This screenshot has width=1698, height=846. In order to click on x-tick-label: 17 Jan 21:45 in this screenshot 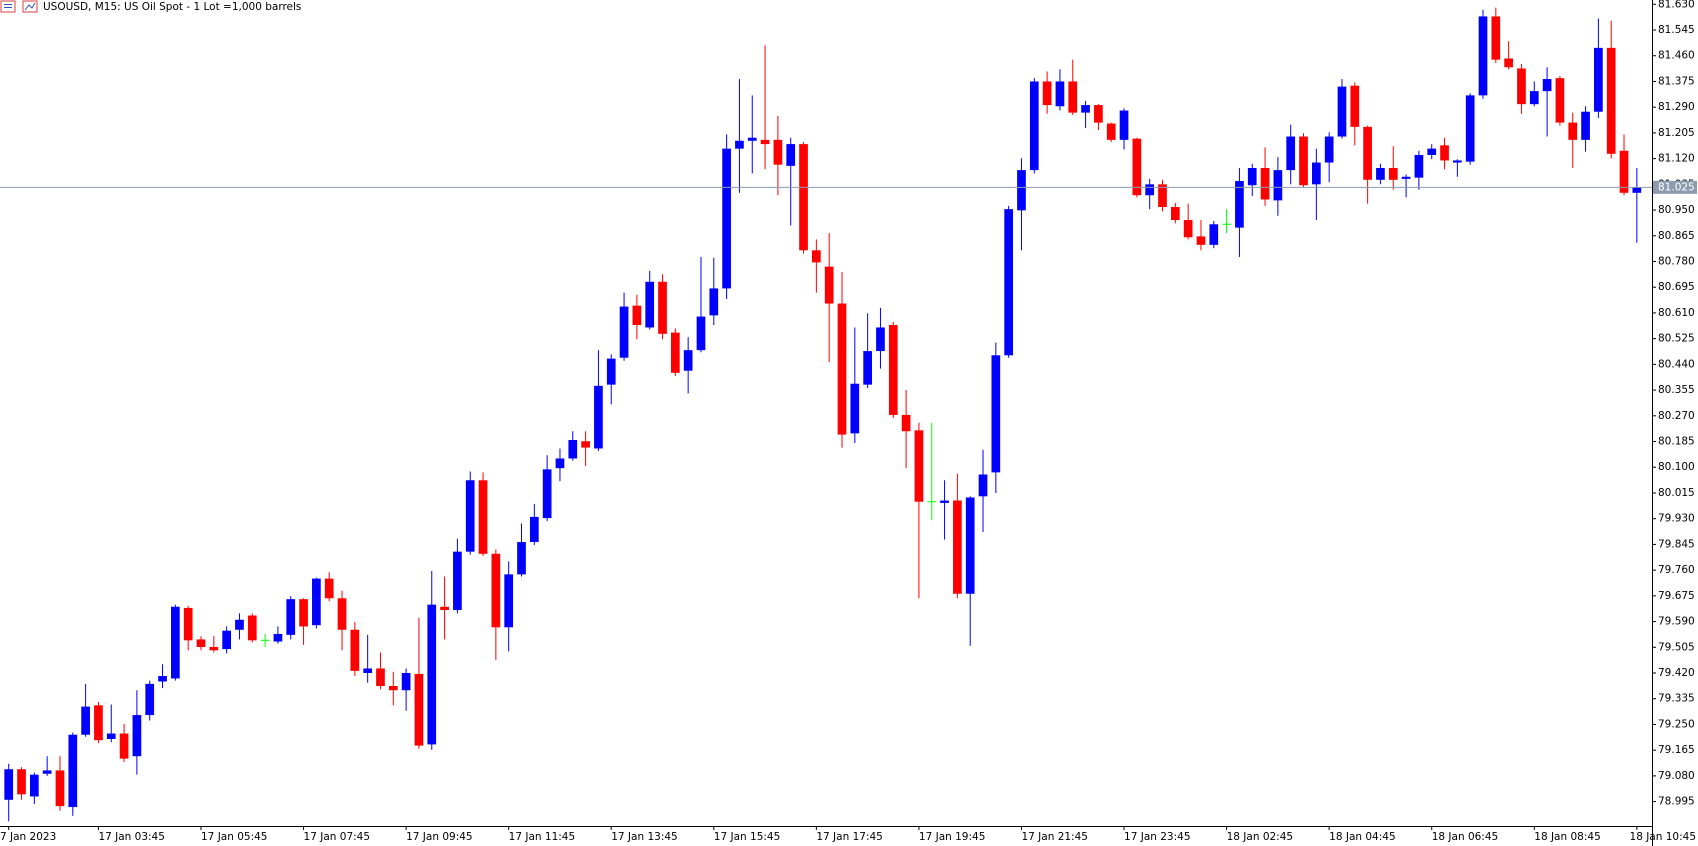, I will do `click(1054, 837)`.